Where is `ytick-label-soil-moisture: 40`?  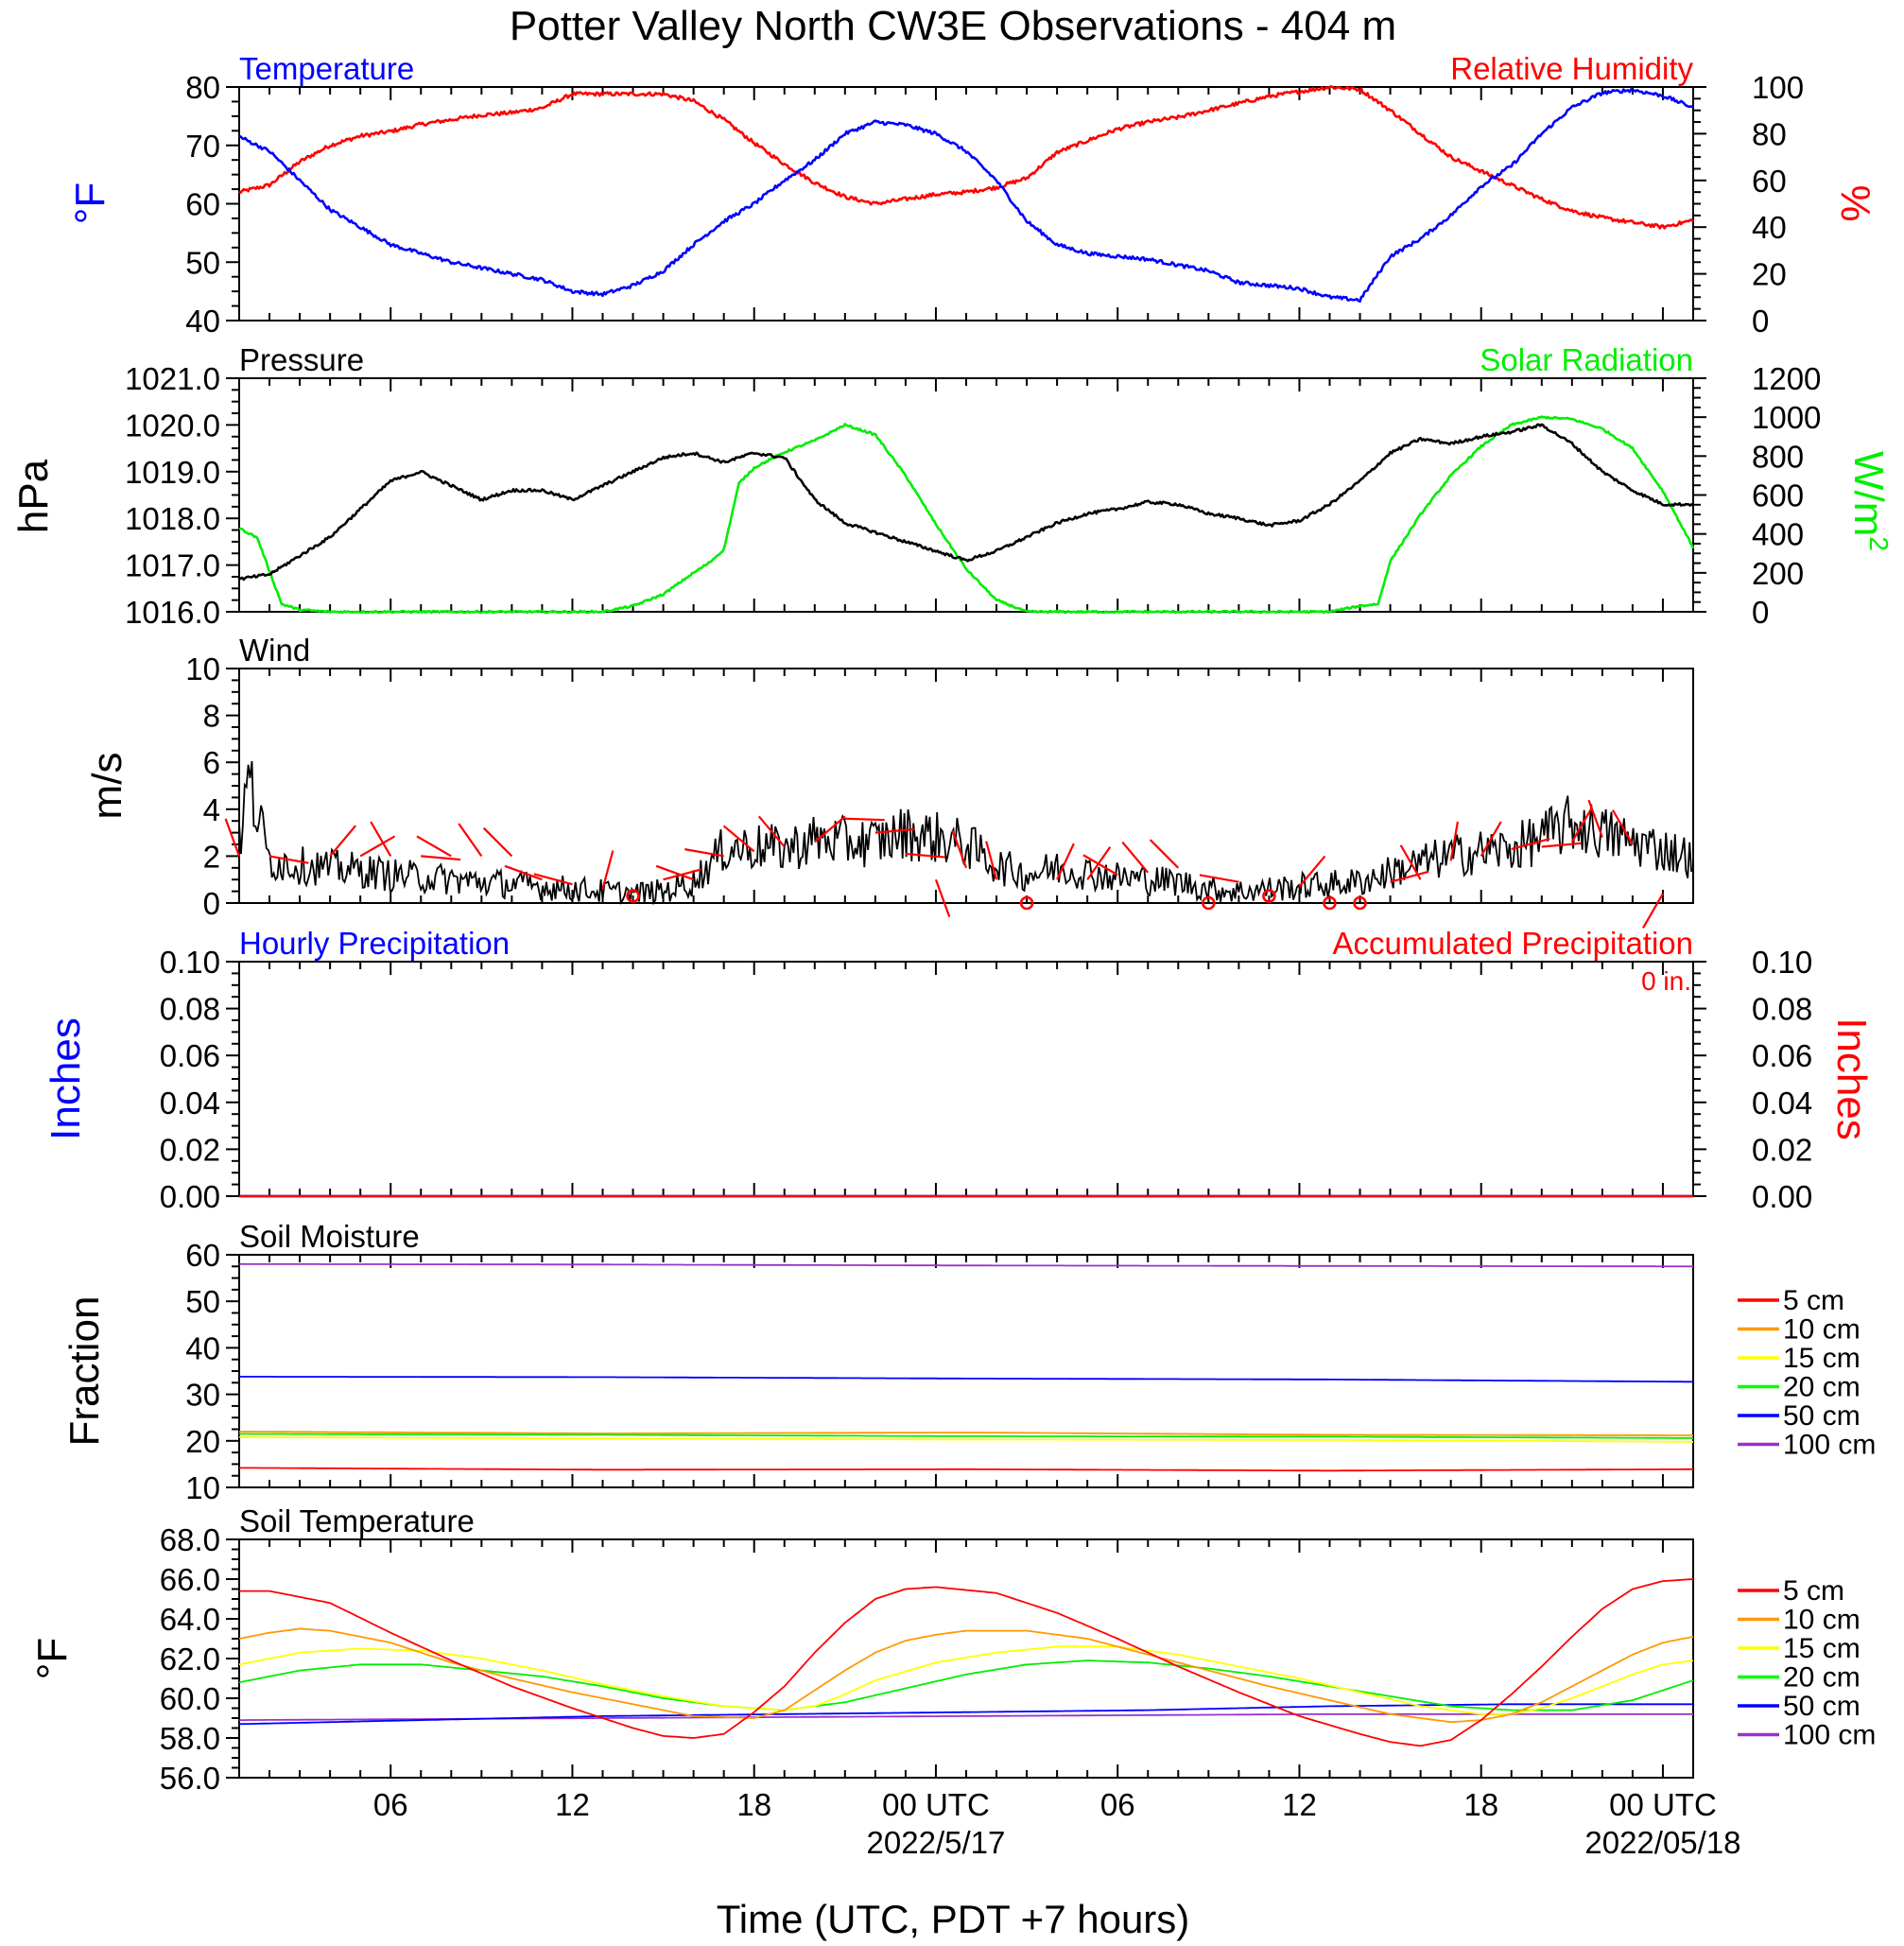 ytick-label-soil-moisture: 40 is located at coordinates (202, 1348).